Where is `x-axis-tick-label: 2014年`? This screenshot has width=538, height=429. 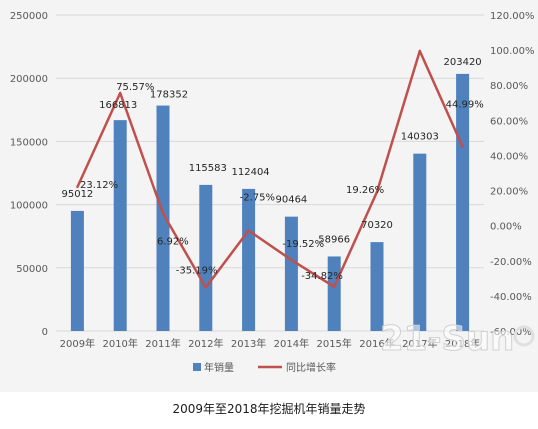 x-axis-tick-label: 2014年 is located at coordinates (291, 343).